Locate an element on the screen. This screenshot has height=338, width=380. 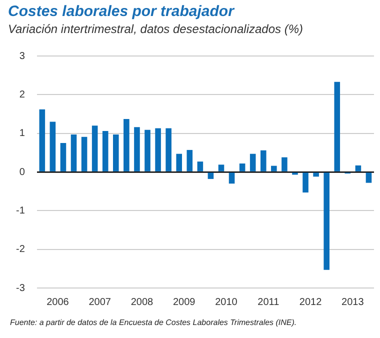
chart-subtitle: Variación intertrimestral, datos desestacionalizados (%) is located at coordinates (156, 29).